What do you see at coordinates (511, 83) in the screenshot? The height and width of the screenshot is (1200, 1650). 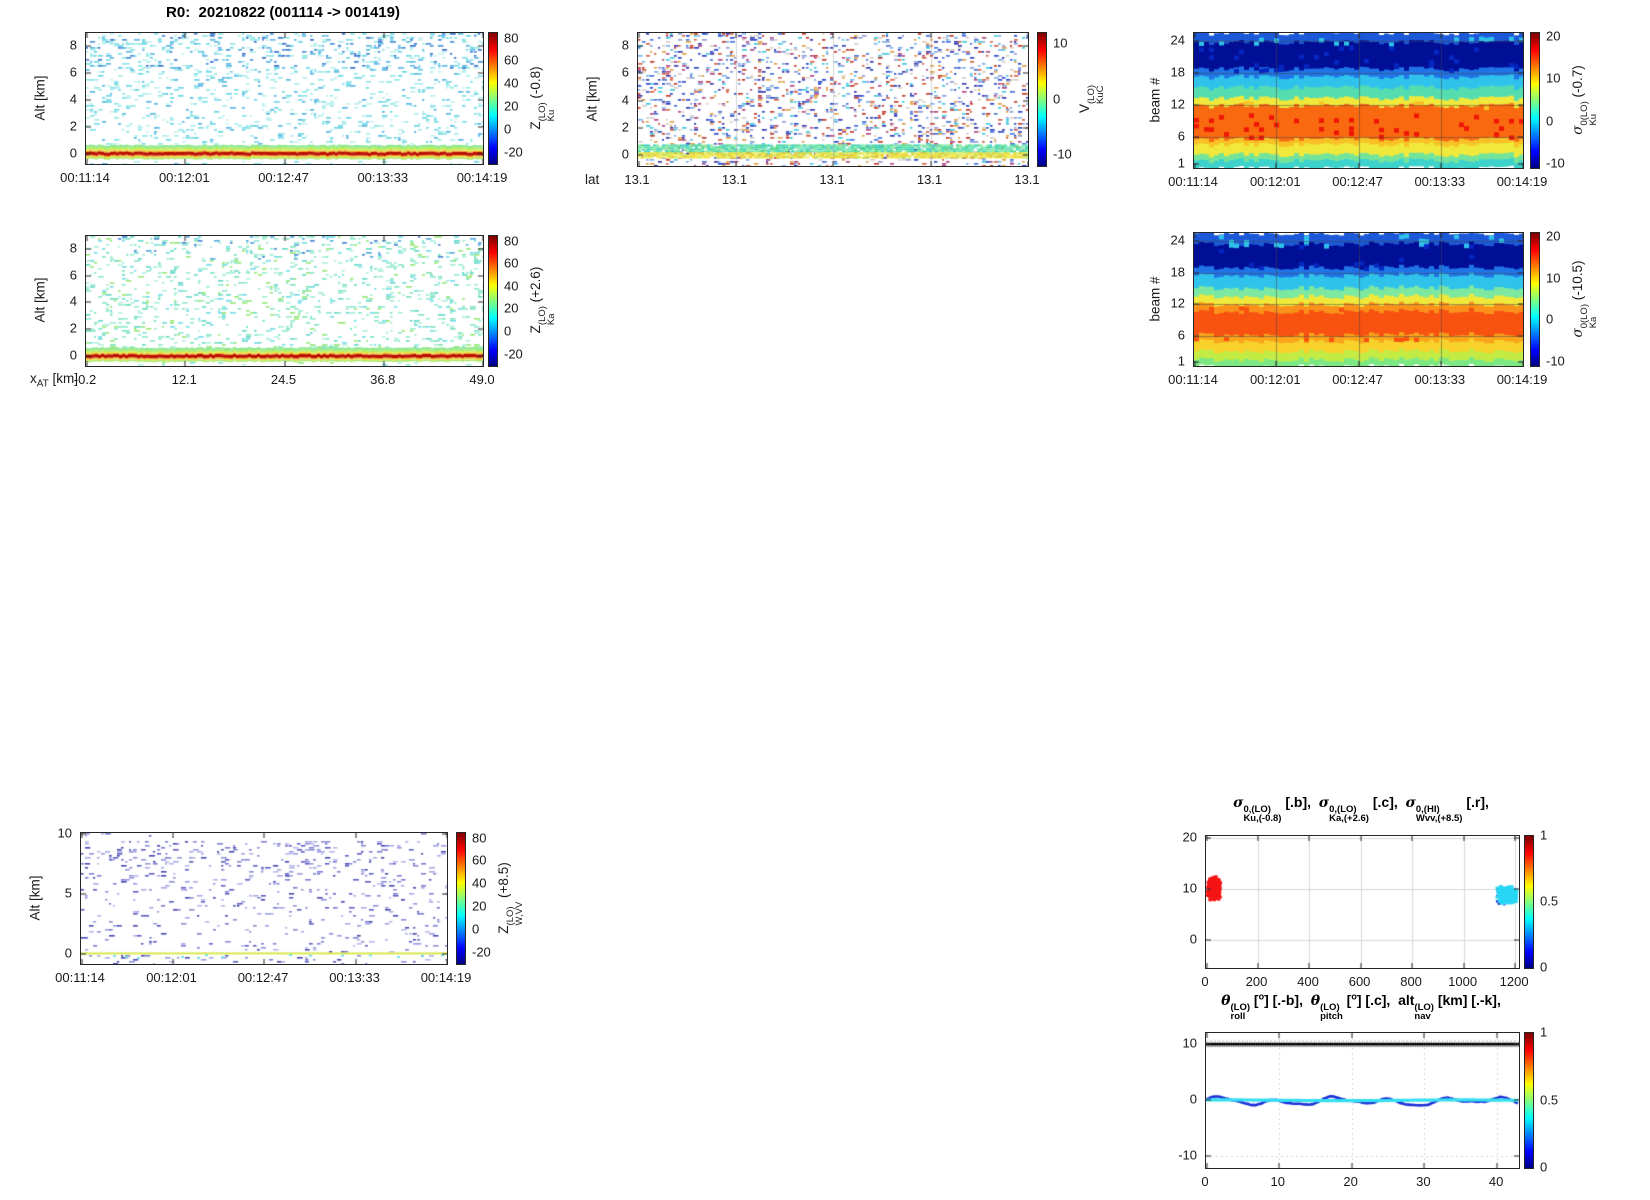 I see `tick-label: 40` at bounding box center [511, 83].